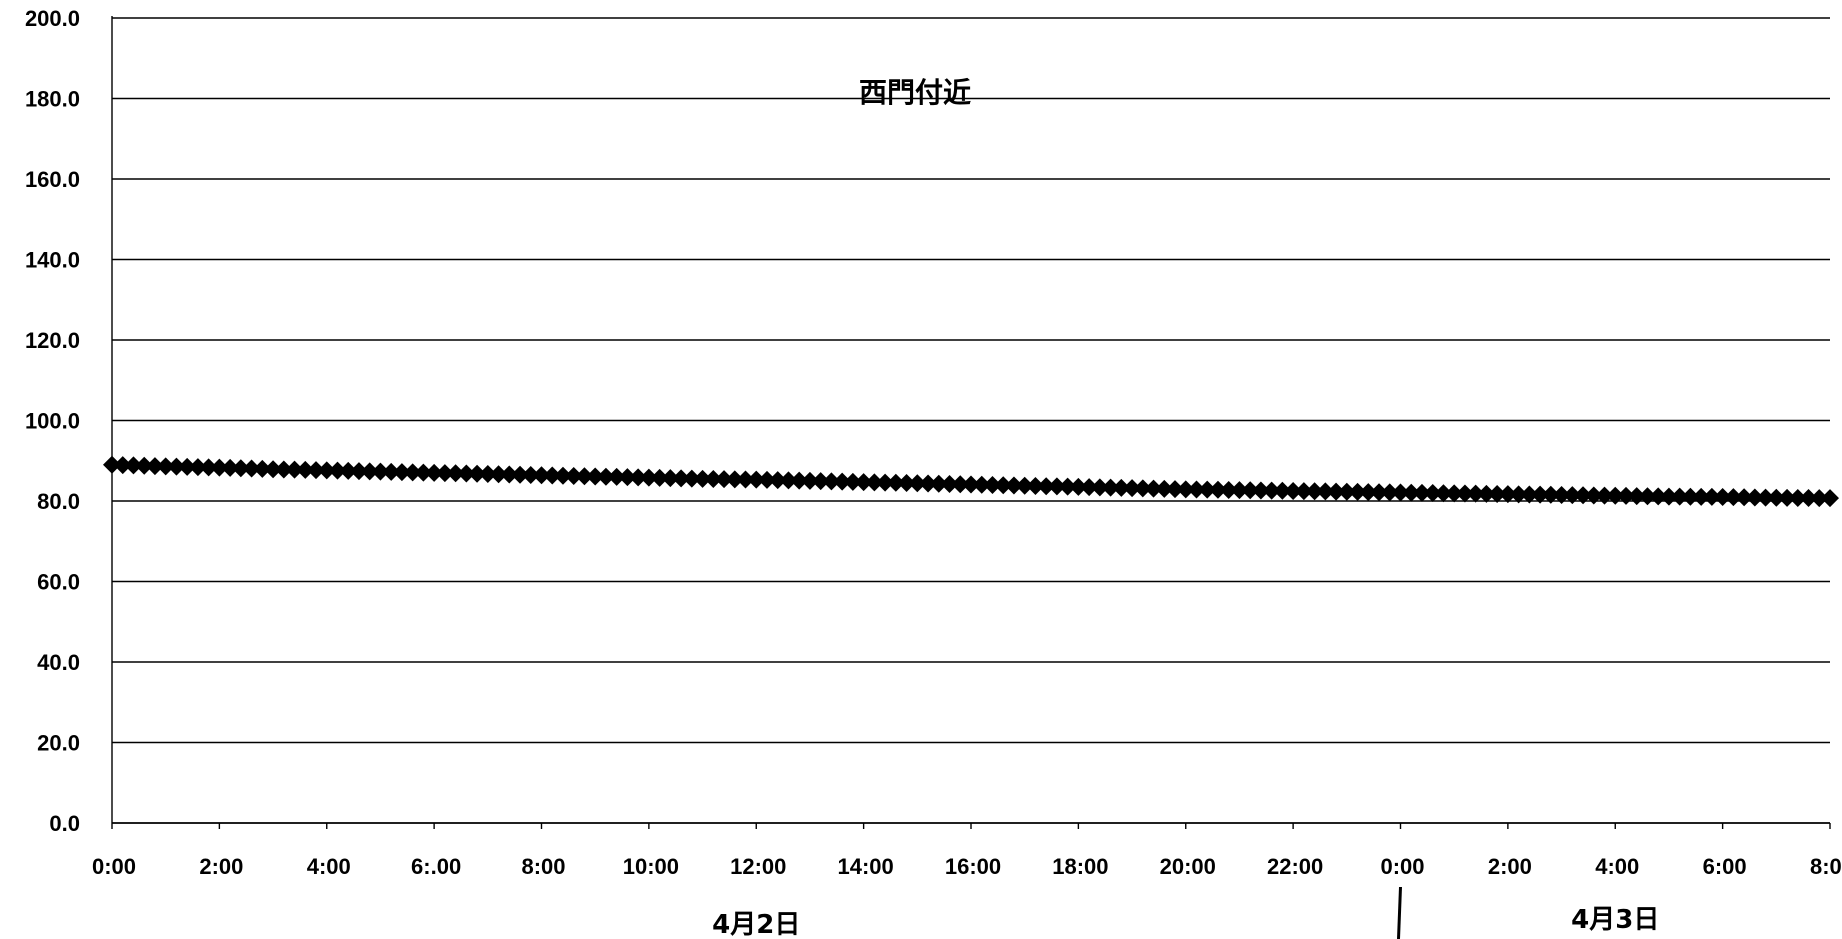  I want to click on x-tick-label: 18:00, so click(1080, 866).